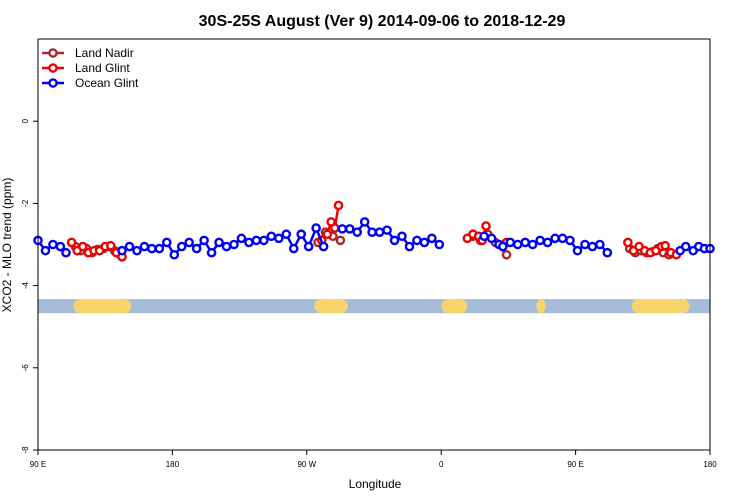  Describe the element at coordinates (25, 120) in the screenshot. I see `y-tick-label: 0` at that location.